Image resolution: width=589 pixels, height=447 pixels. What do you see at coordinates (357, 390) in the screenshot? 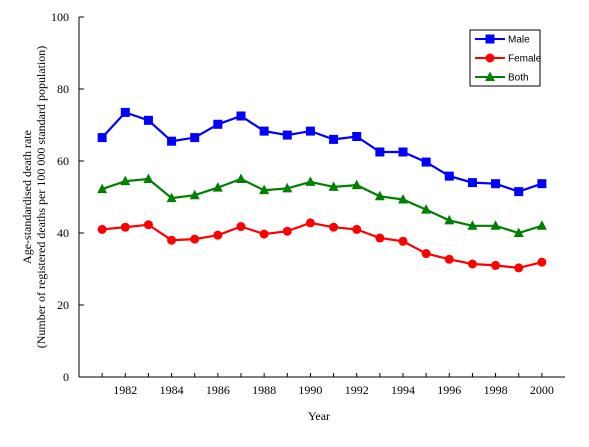
I see `x-tick-label-1992: 1992` at bounding box center [357, 390].